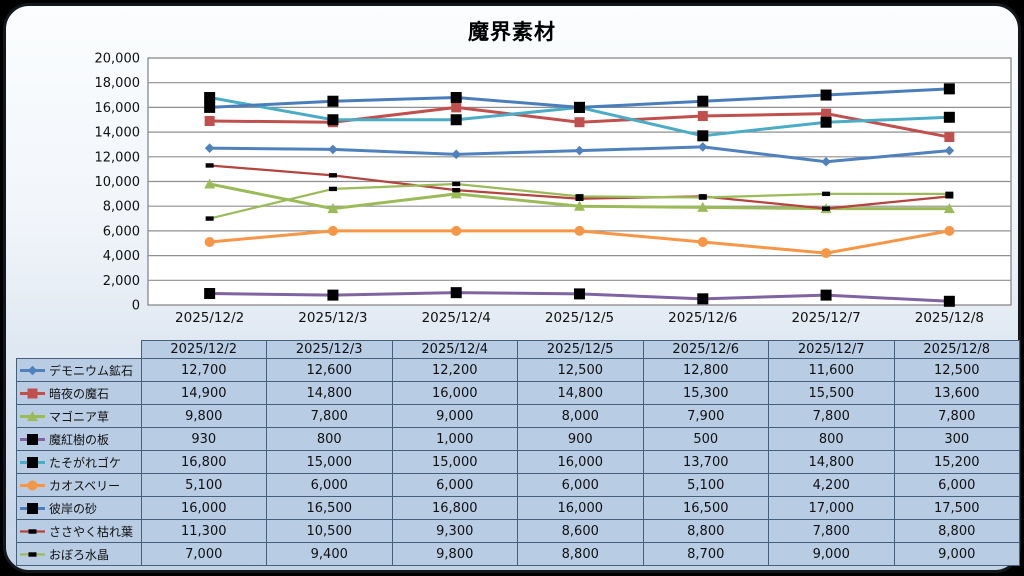  I want to click on y-axis-tick-label: 16,000, so click(118, 108).